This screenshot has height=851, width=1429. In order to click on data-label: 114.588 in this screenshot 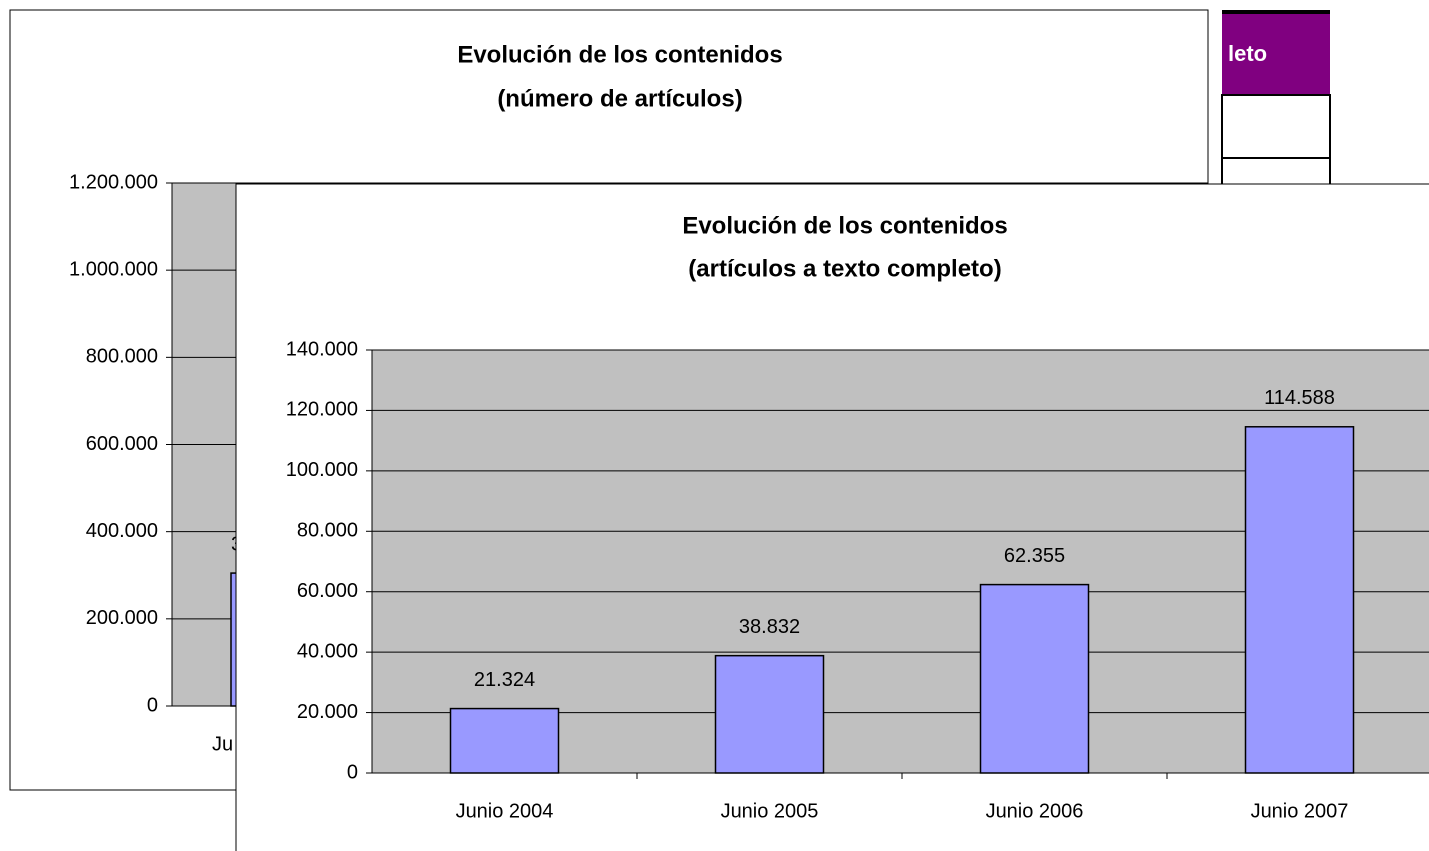, I will do `click(1299, 398)`.